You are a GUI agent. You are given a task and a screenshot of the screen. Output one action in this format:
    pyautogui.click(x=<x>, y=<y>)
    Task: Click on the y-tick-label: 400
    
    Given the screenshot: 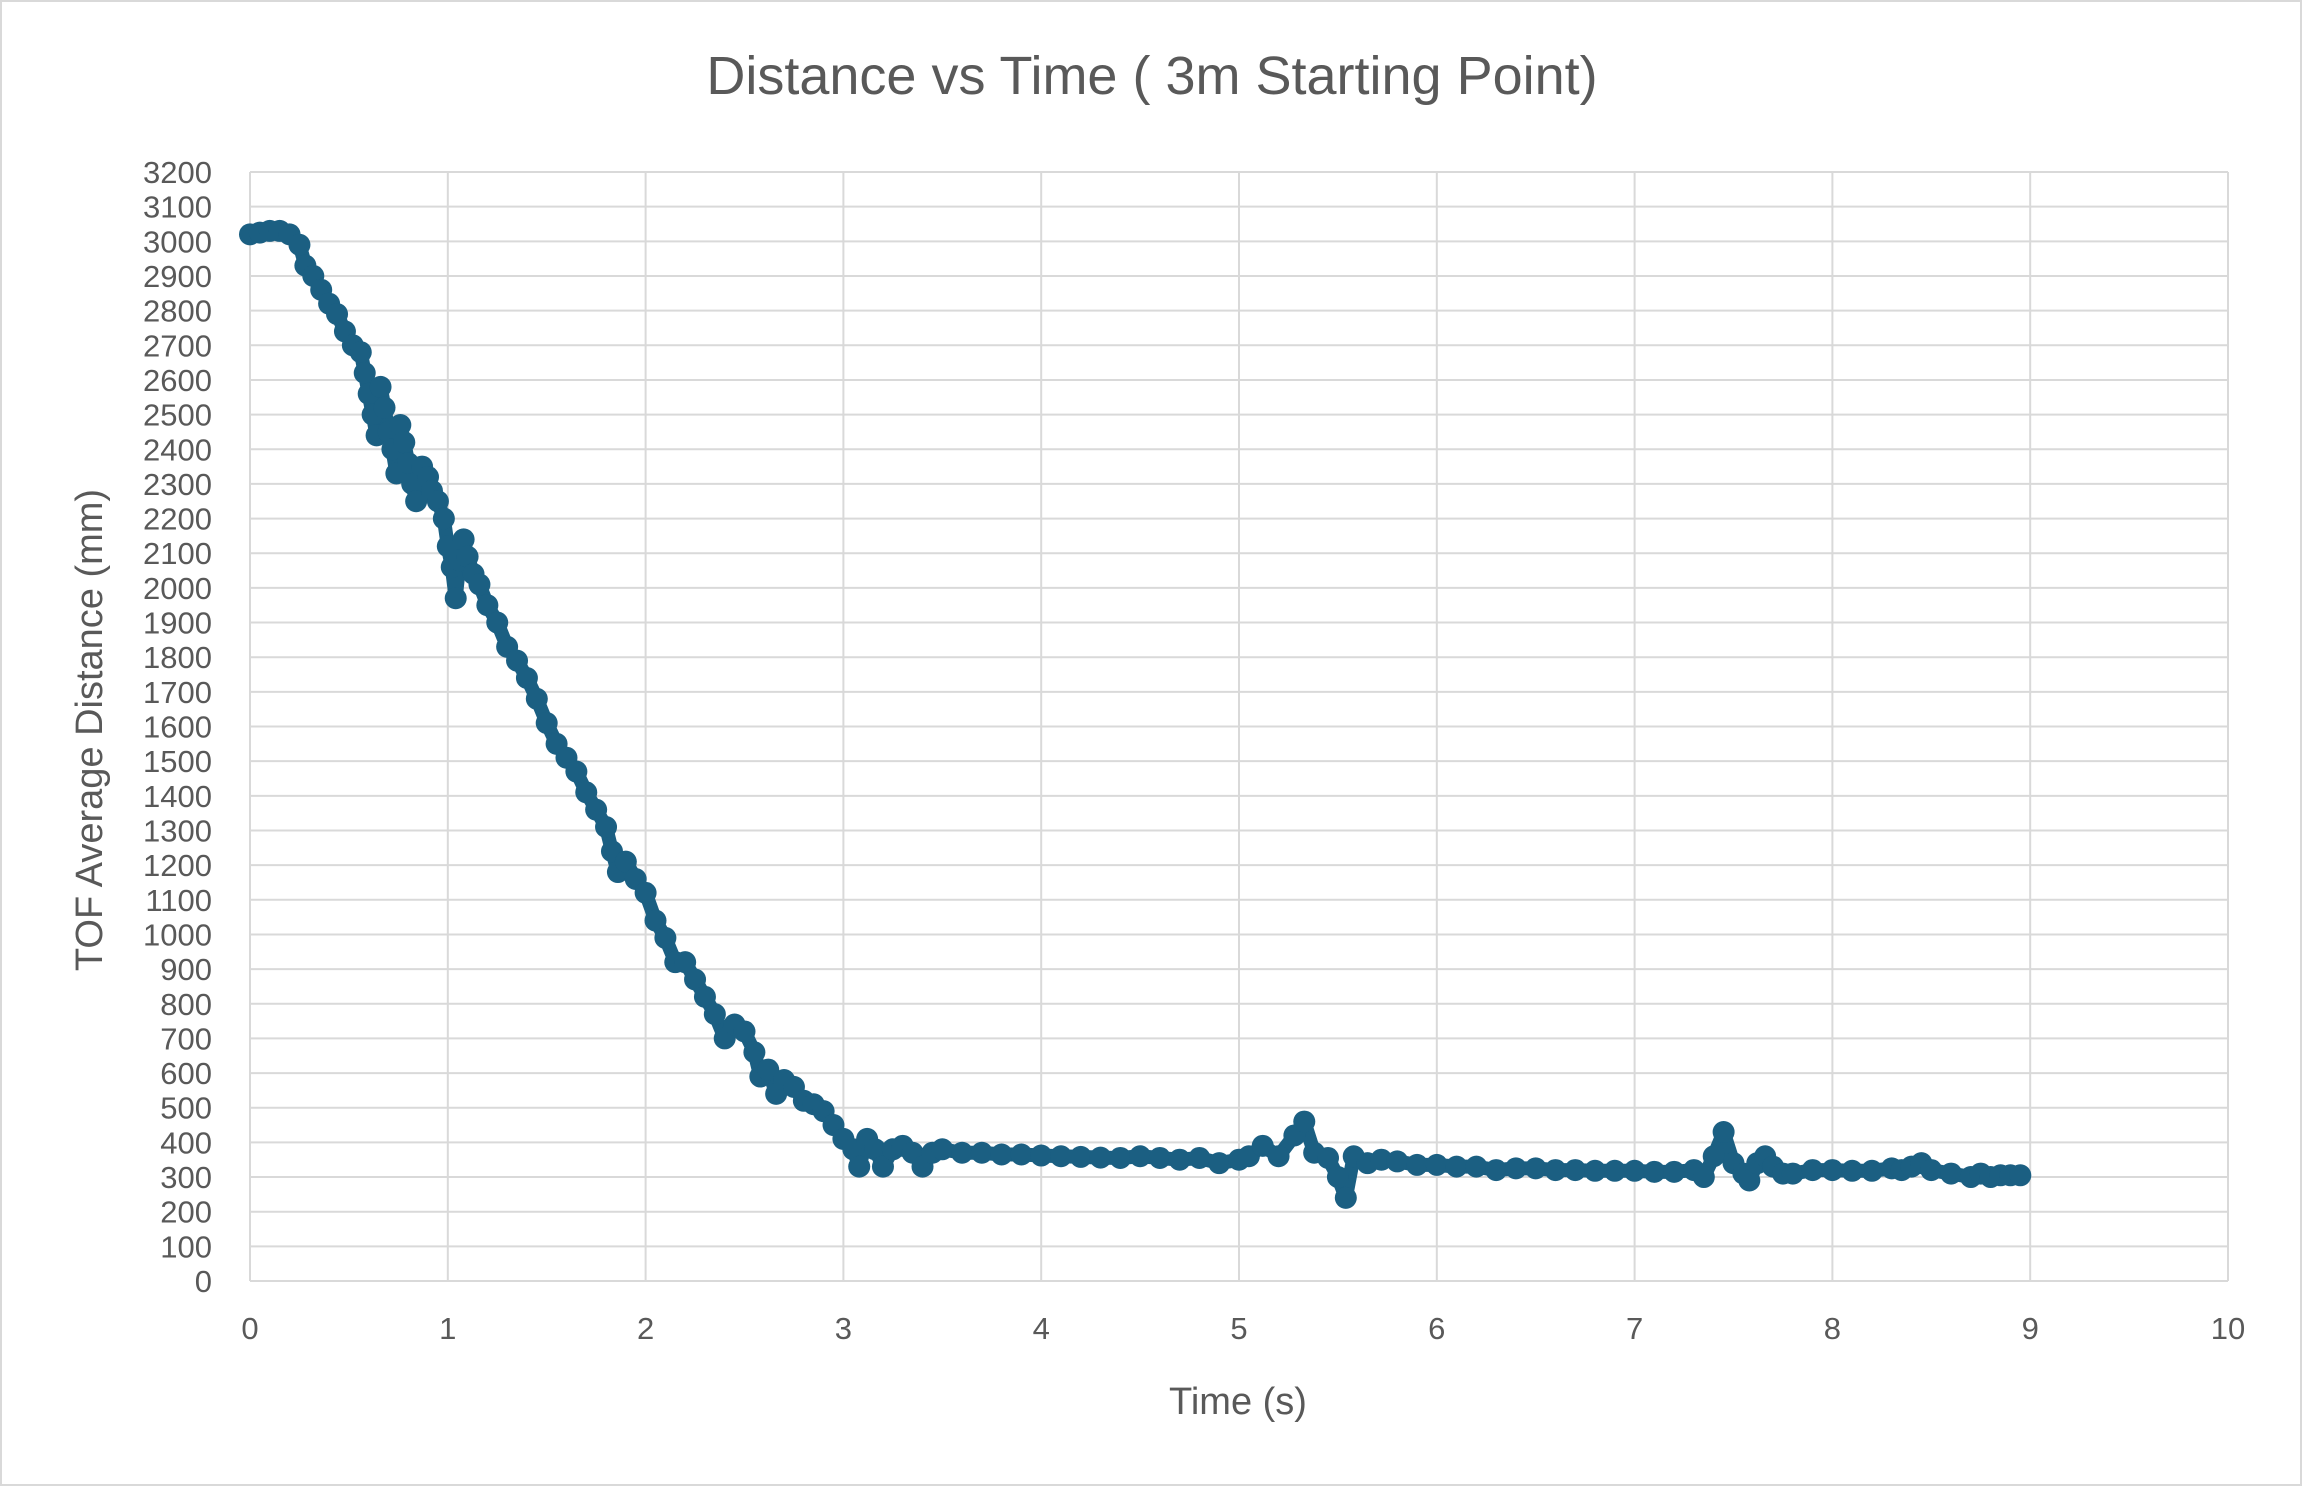 What is the action you would take?
    pyautogui.click(x=186, y=1142)
    